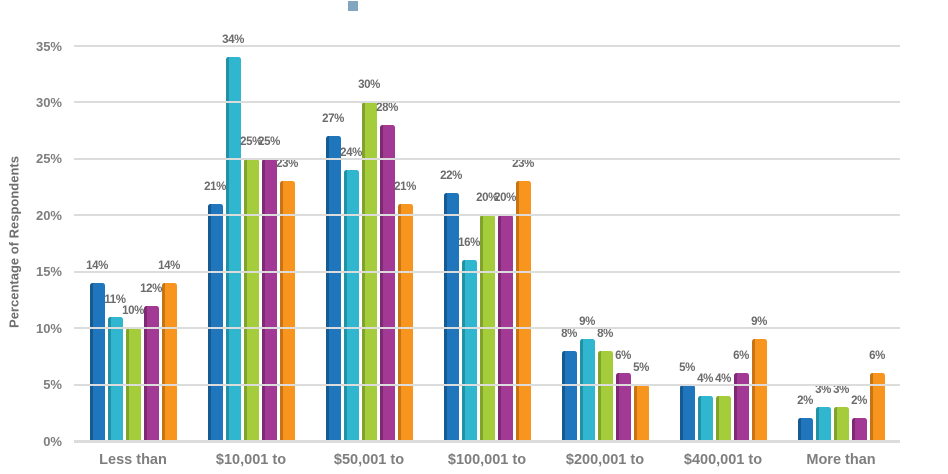 Image resolution: width=948 pixels, height=474 pixels. What do you see at coordinates (487, 102) in the screenshot?
I see `gridline-30pct` at bounding box center [487, 102].